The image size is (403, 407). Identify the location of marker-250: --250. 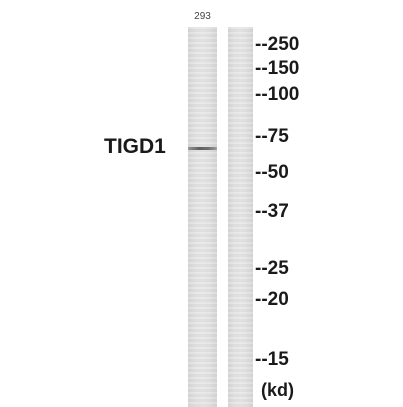
(277, 44).